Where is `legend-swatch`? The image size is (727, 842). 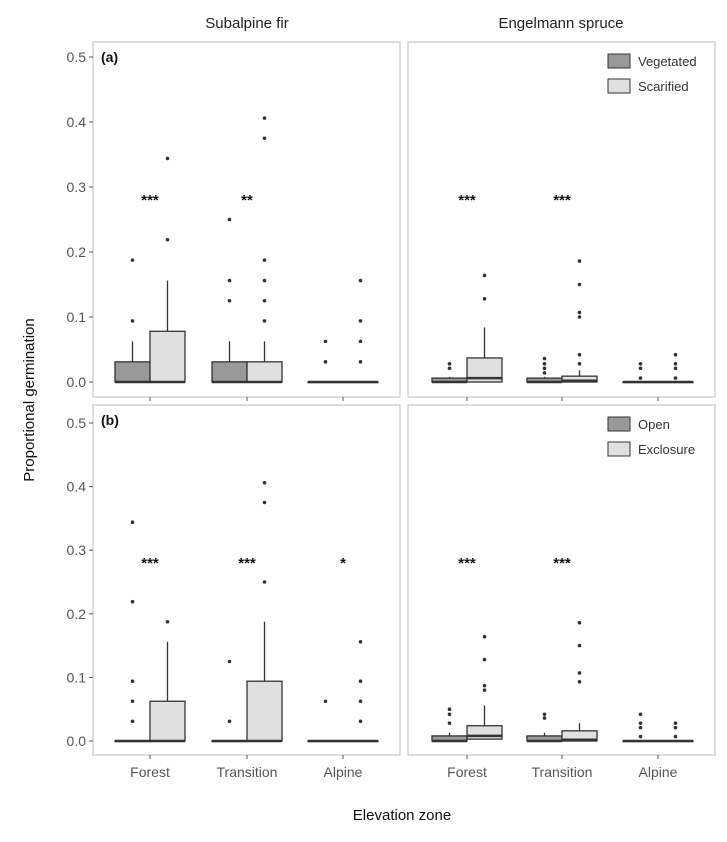 legend-swatch is located at coordinates (619, 424).